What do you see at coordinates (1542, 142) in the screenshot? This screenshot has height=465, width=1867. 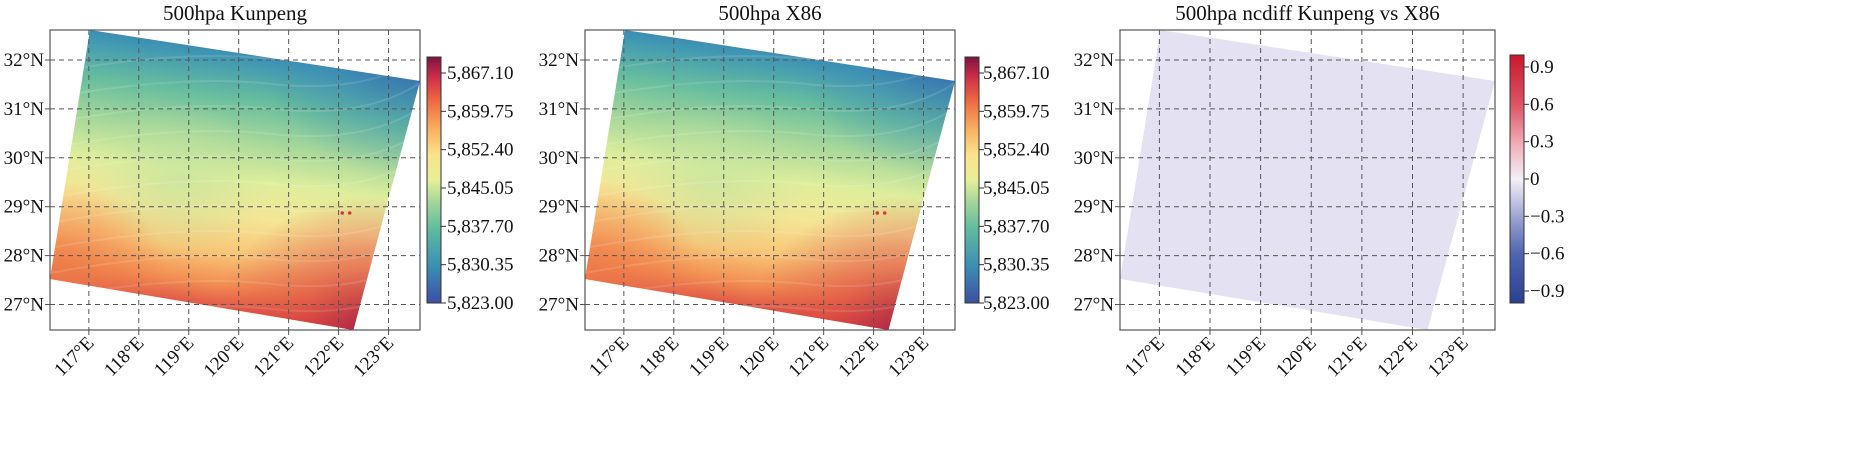 I see `colorbar-tick-label: 0.3` at bounding box center [1542, 142].